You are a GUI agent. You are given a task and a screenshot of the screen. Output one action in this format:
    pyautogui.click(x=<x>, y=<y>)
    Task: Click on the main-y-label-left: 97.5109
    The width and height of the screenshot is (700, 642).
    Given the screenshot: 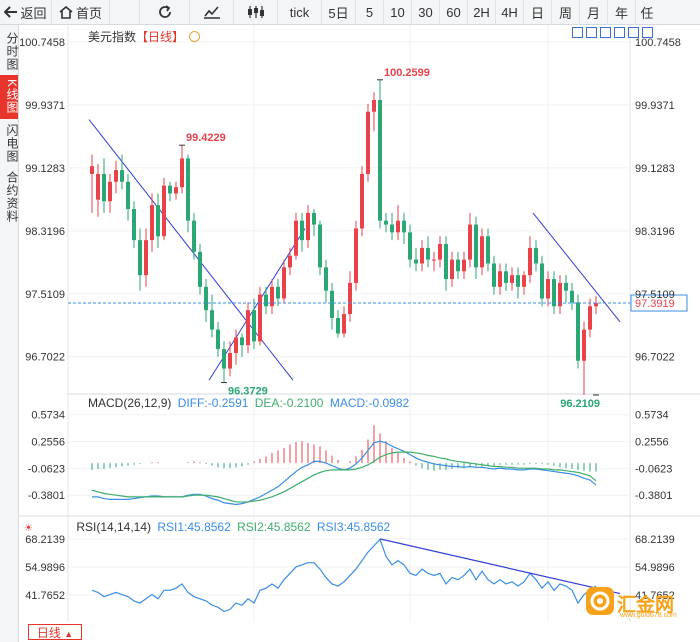 What is the action you would take?
    pyautogui.click(x=45, y=295)
    